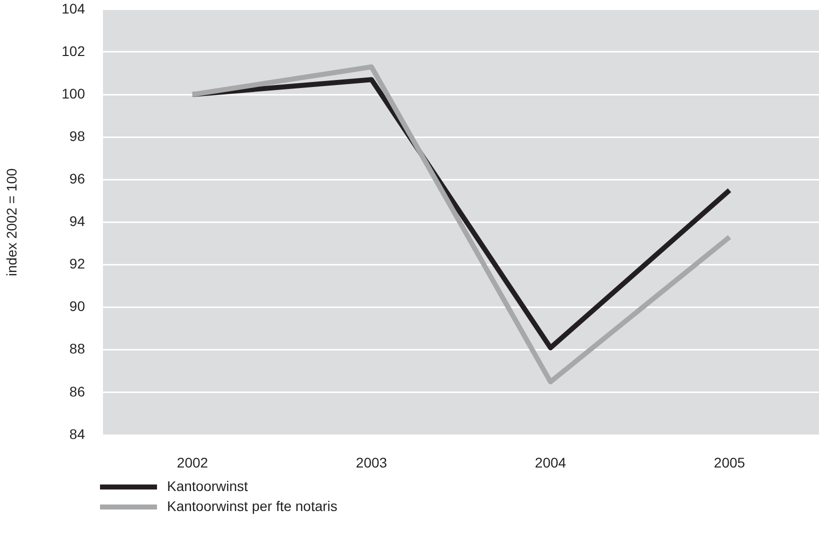 The height and width of the screenshot is (538, 819). Describe the element at coordinates (550, 462) in the screenshot. I see `x-tick-label: 2004` at that location.